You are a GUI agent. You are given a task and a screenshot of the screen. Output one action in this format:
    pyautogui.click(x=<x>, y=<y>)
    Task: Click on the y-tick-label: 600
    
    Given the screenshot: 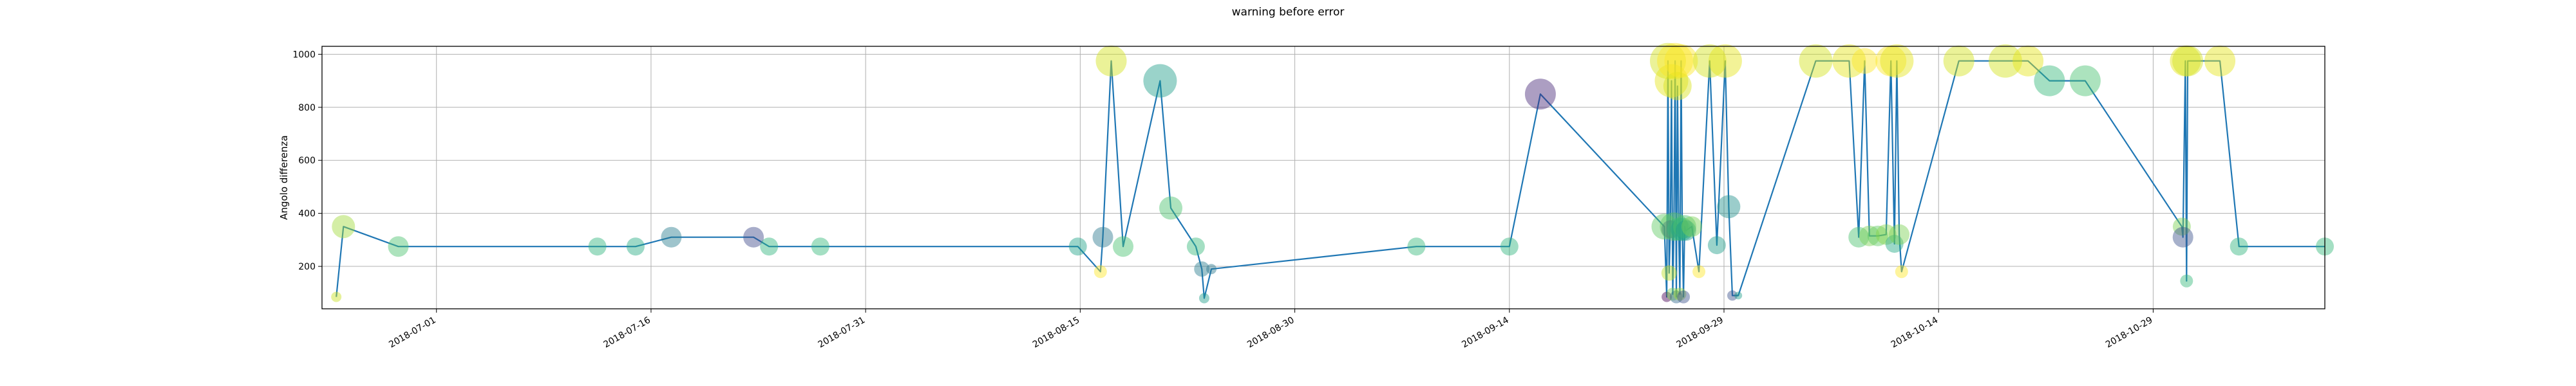 What is the action you would take?
    pyautogui.click(x=307, y=161)
    